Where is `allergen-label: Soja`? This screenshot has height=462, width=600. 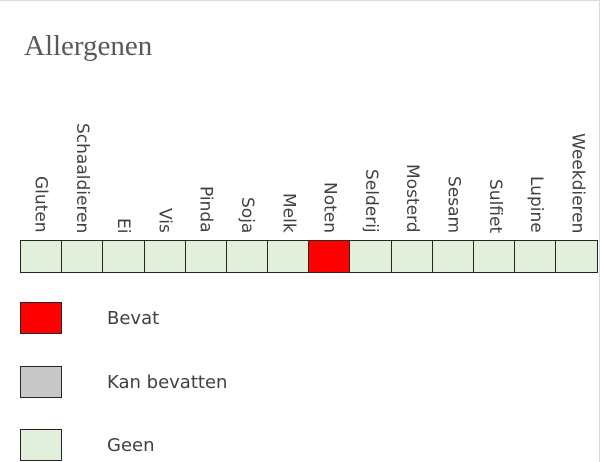
allergen-label: Soja is located at coordinates (247, 214).